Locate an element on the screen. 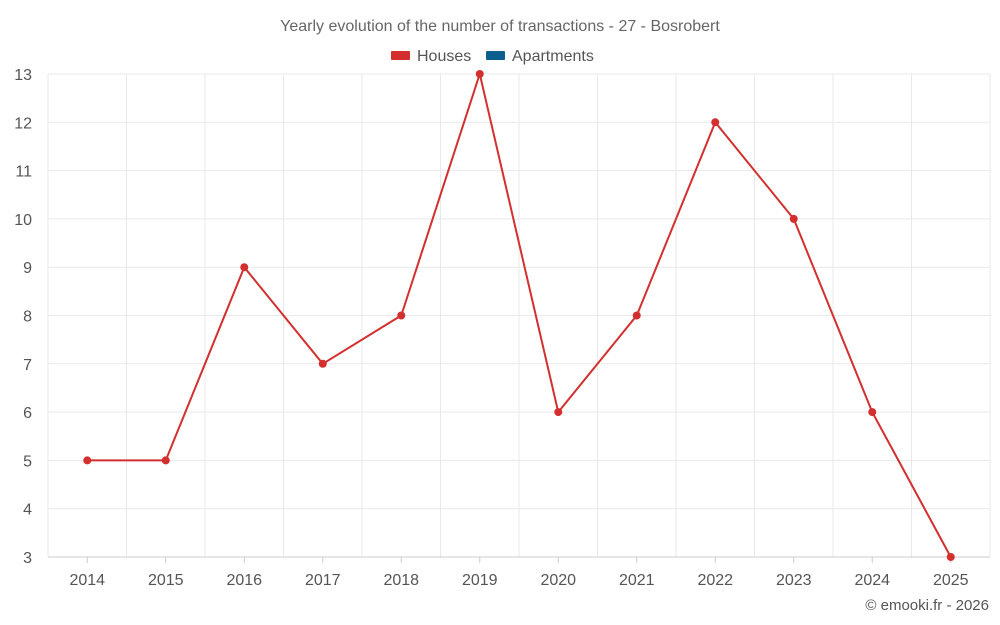  x-tick-label: 2023 is located at coordinates (794, 580).